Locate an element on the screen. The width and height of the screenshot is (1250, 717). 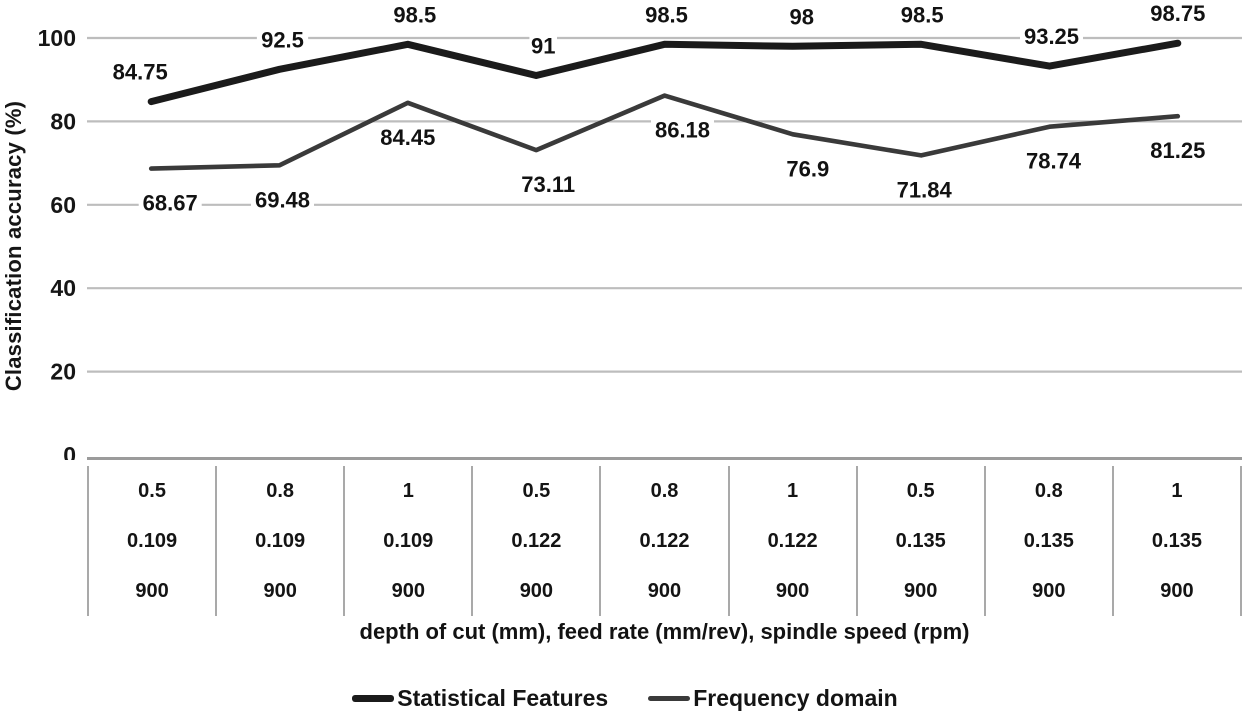
series-line-statistical-features is located at coordinates (664, 72).